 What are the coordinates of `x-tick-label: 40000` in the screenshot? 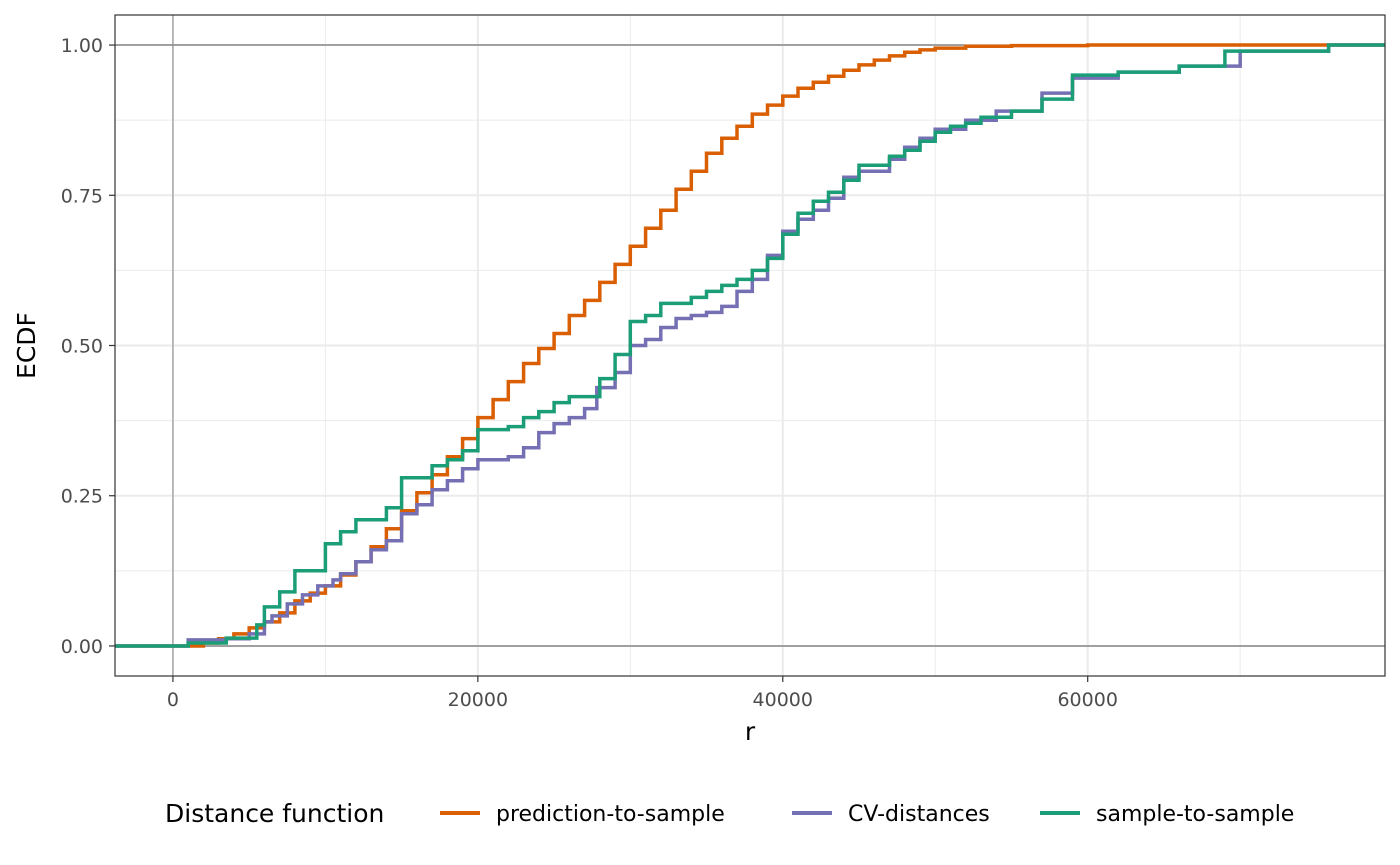 It's located at (783, 700).